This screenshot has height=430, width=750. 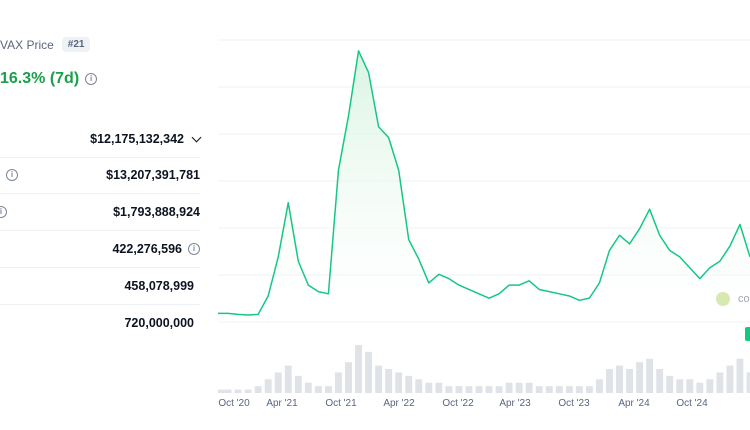 What do you see at coordinates (234, 403) in the screenshot?
I see `x-tick-label: Oct '20` at bounding box center [234, 403].